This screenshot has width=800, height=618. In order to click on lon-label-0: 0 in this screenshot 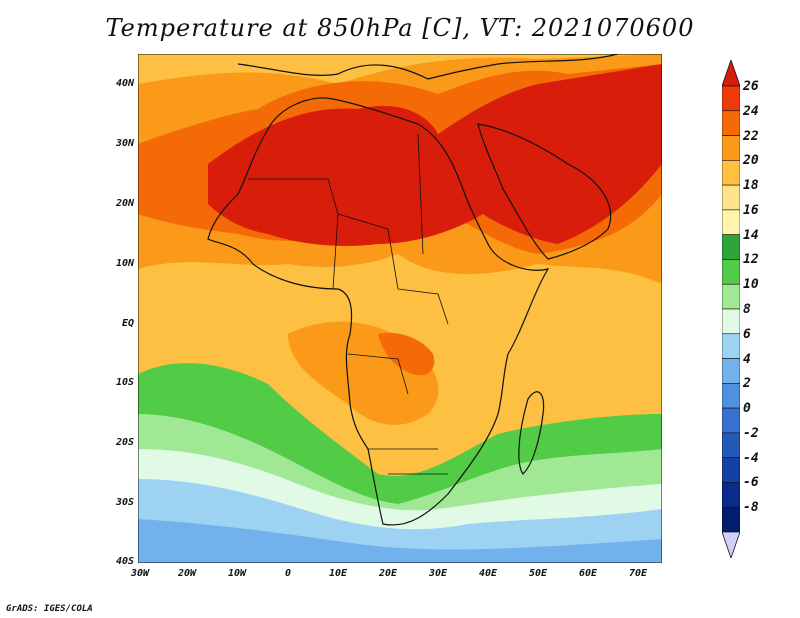, I will do `click(288, 573)`.